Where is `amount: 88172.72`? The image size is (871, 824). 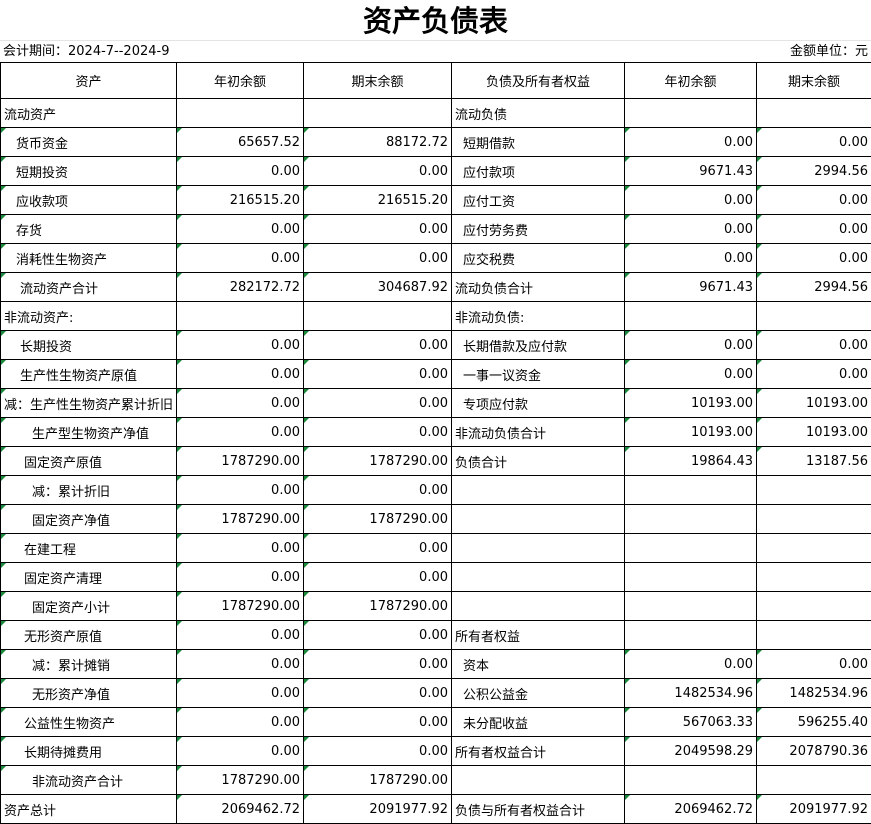 amount: 88172.72 is located at coordinates (377, 142).